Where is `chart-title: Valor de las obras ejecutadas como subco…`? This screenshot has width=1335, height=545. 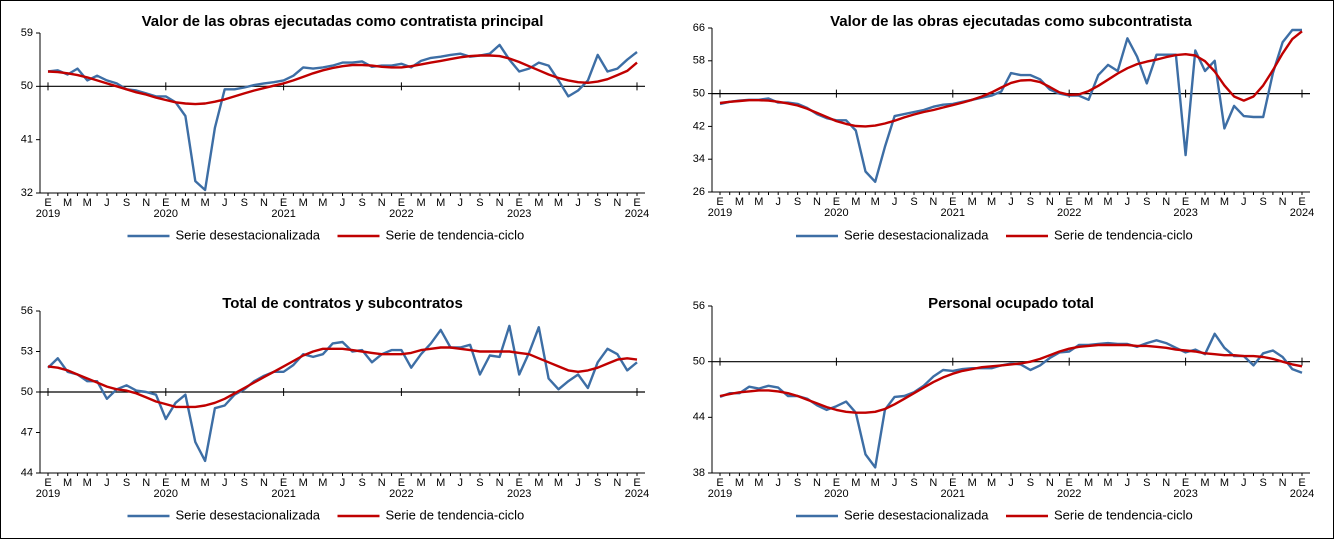 chart-title: Valor de las obras ejecutadas como subco… is located at coordinates (1011, 21).